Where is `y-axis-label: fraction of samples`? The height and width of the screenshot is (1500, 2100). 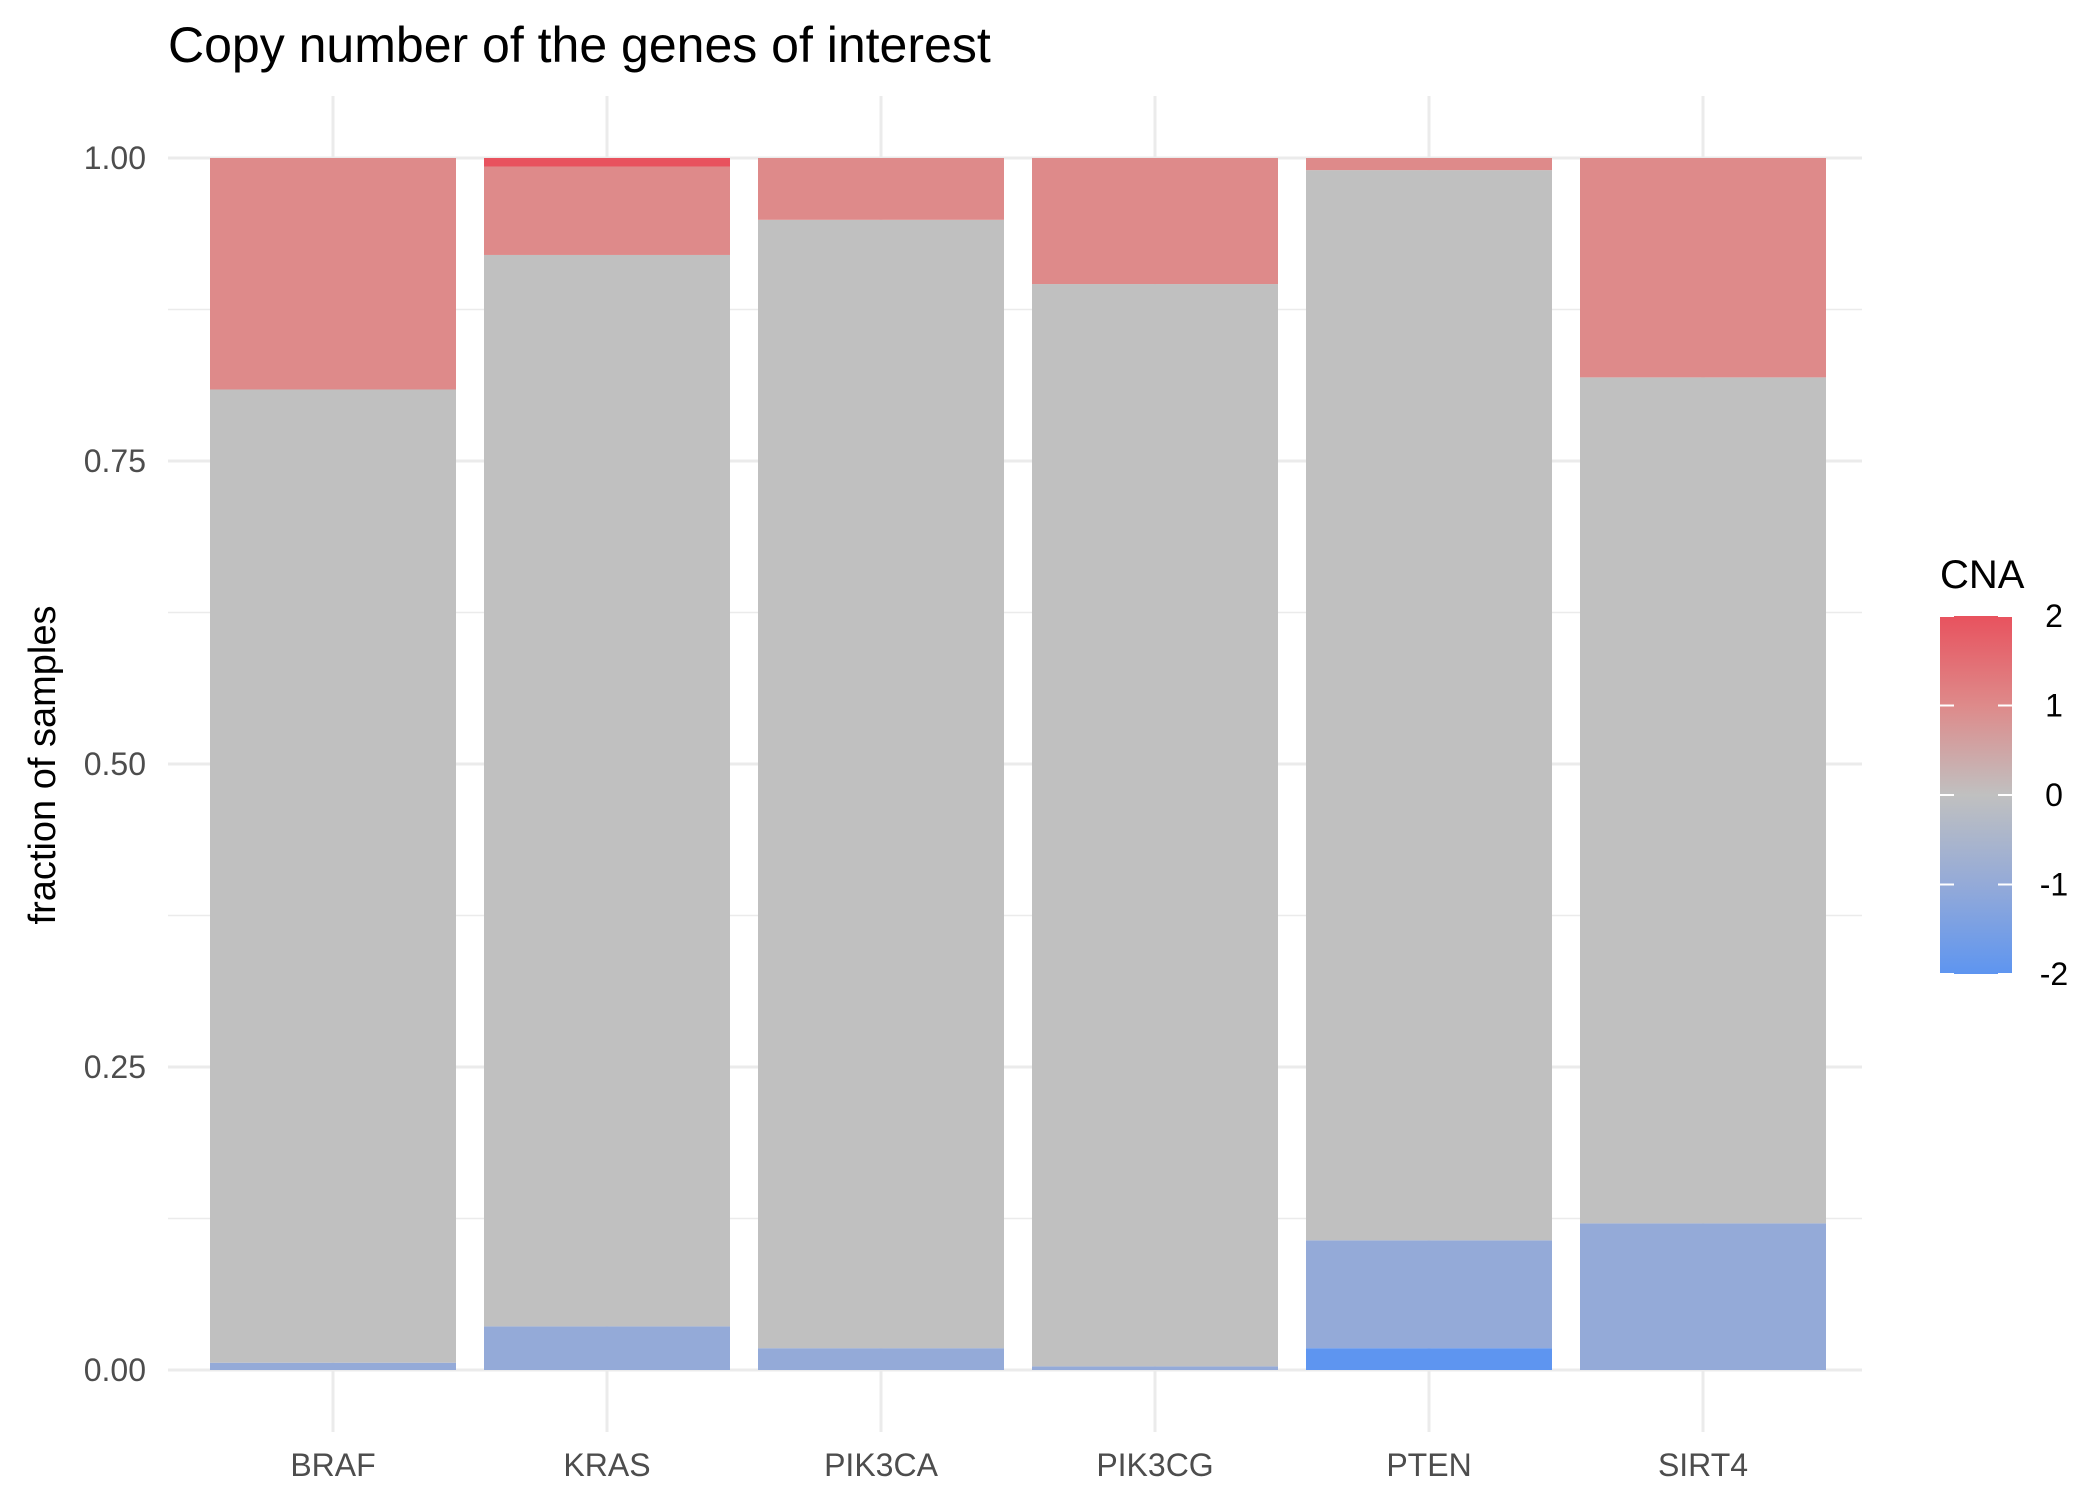 y-axis-label: fraction of samples is located at coordinates (43, 765).